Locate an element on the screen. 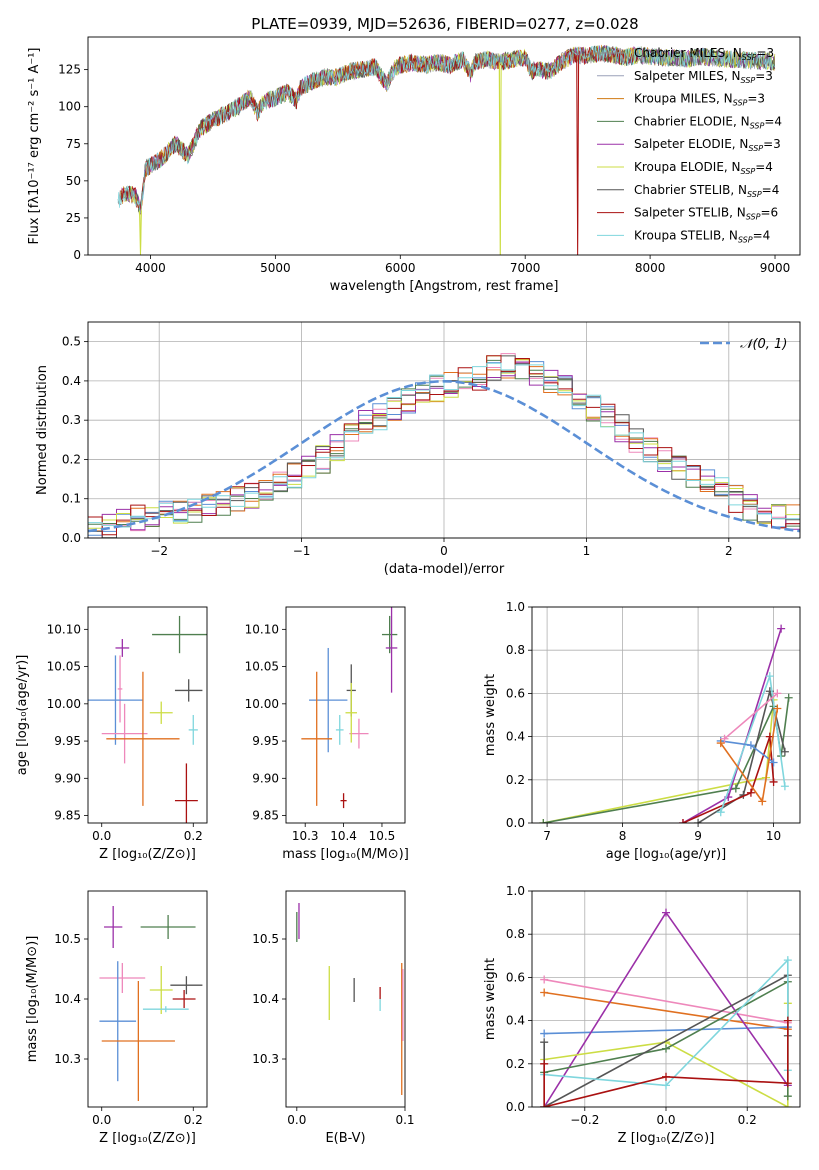 This screenshot has width=819, height=1170. x-tick-label: 10.4 is located at coordinates (343, 836).